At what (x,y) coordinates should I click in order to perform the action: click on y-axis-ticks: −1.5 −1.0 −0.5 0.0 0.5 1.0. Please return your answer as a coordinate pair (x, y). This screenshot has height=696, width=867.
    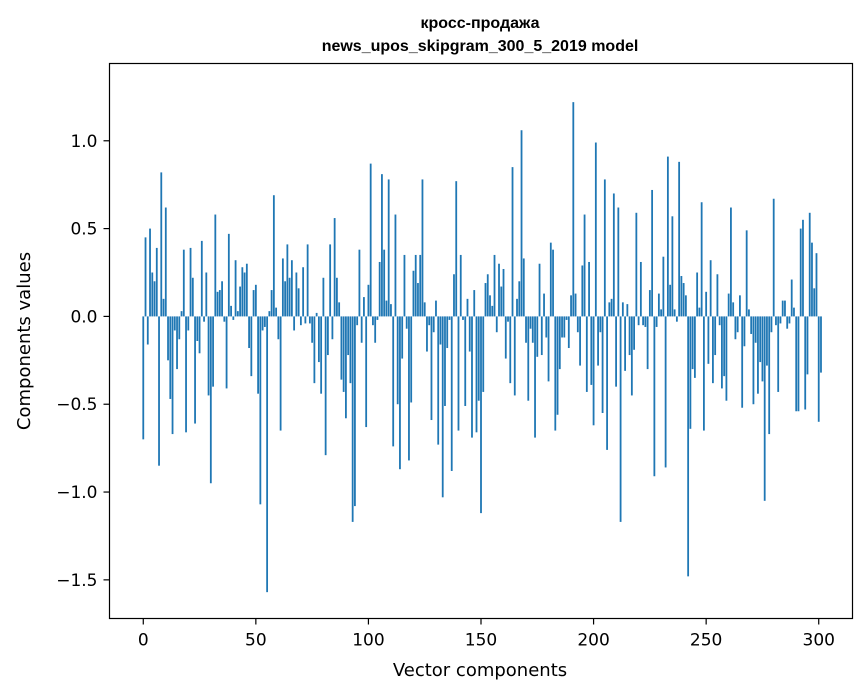
    Looking at the image, I should click on (83, 361).